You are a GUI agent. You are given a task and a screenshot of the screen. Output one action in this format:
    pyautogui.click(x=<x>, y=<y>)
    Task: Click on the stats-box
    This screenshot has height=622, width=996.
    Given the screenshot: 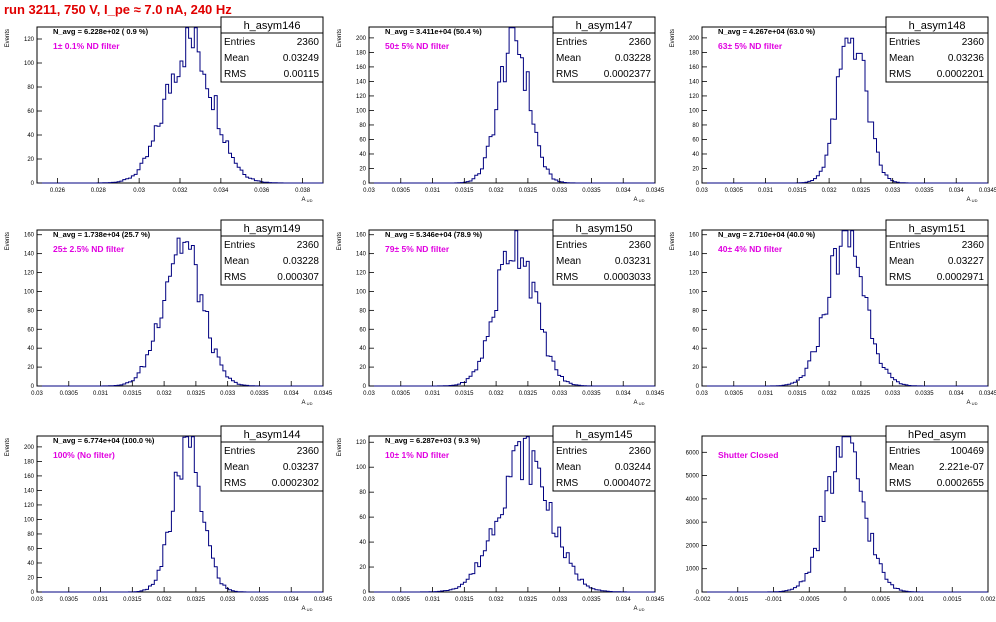 What is the action you would take?
    pyautogui.click(x=937, y=466)
    